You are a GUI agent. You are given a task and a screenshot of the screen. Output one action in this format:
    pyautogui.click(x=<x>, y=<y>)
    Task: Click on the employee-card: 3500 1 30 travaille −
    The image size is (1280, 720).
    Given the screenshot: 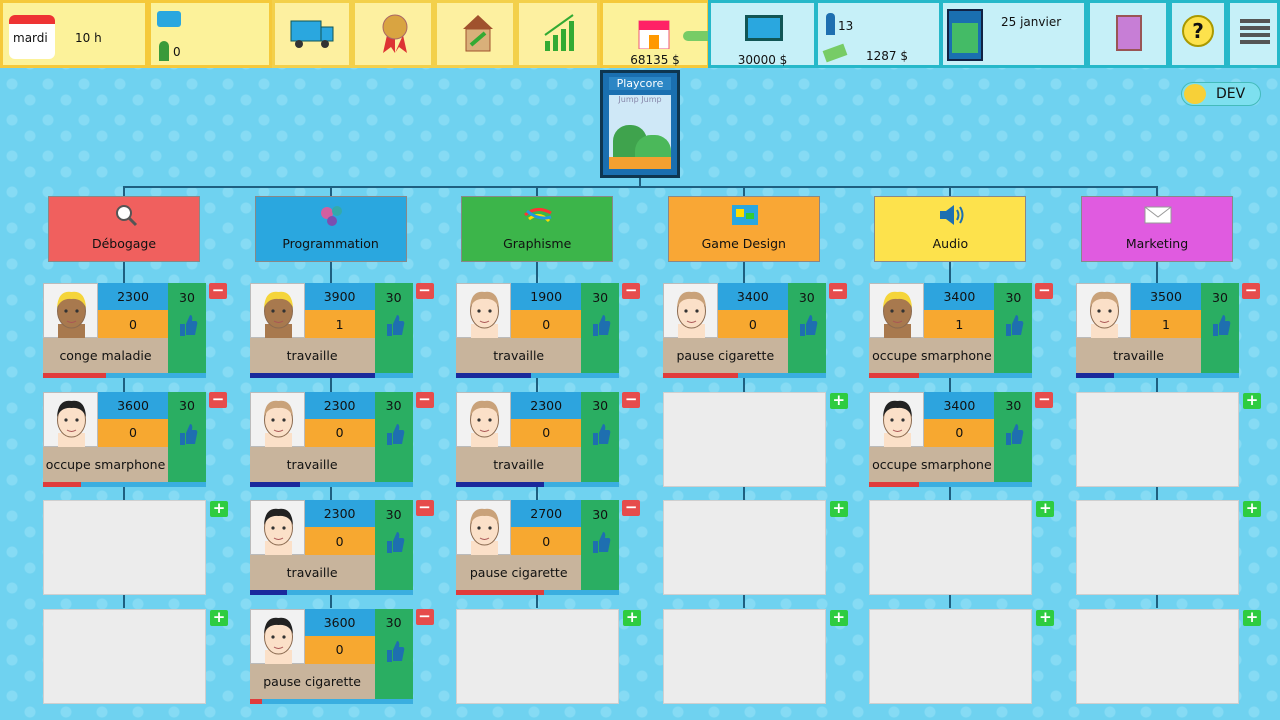 What is the action you would take?
    pyautogui.click(x=1168, y=330)
    